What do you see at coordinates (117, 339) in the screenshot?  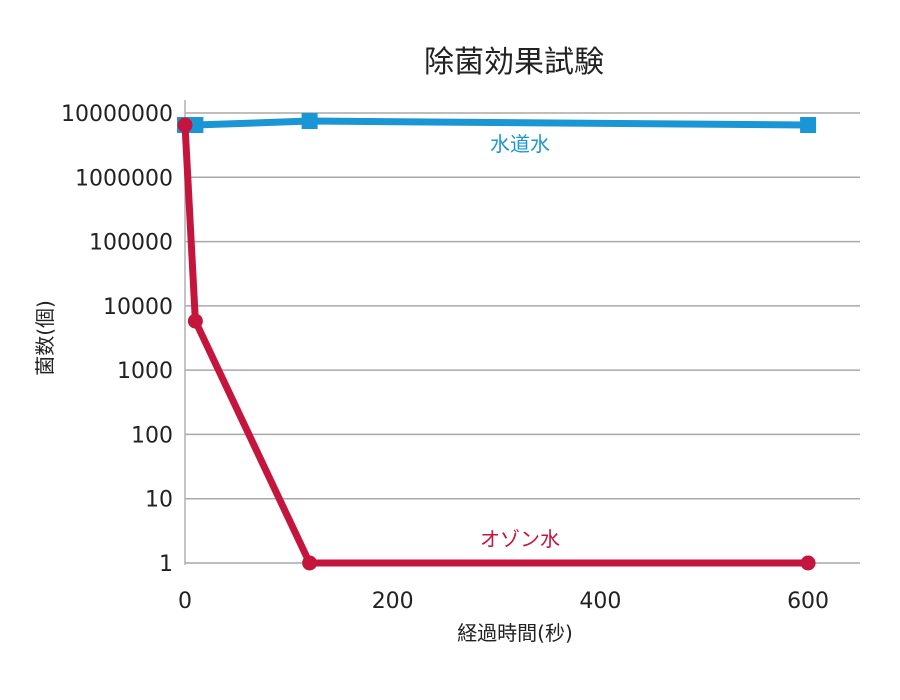 I see `y-tick-labels: 1 10 100 1000 10000 100000 1000000 10000000` at bounding box center [117, 339].